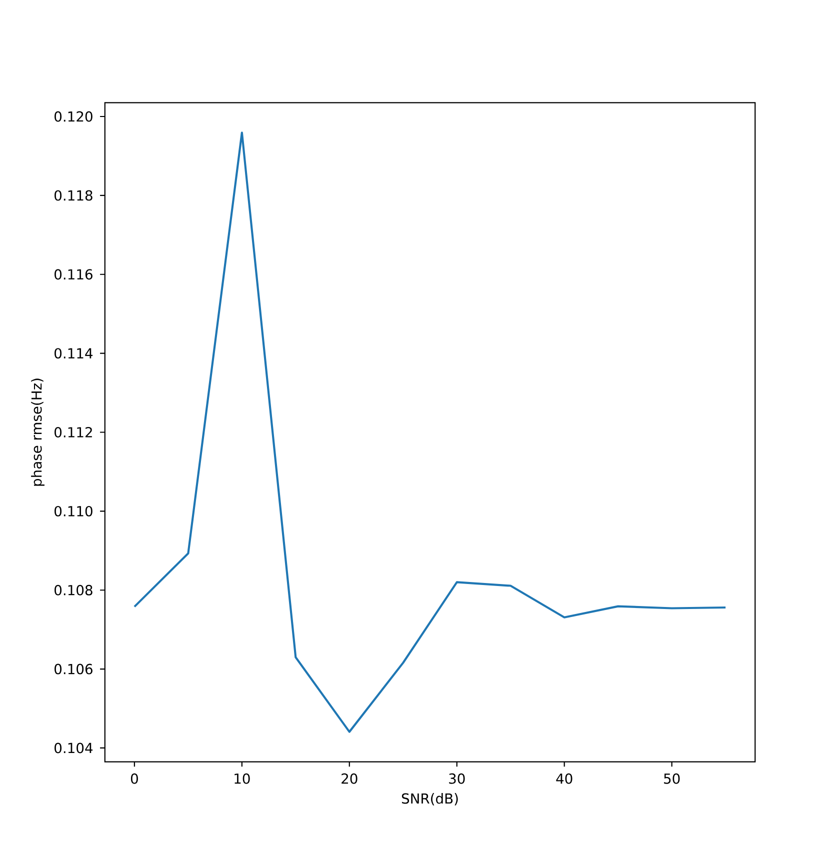 The height and width of the screenshot is (856, 839). I want to click on y-tick-label: 0.114, so click(73, 353).